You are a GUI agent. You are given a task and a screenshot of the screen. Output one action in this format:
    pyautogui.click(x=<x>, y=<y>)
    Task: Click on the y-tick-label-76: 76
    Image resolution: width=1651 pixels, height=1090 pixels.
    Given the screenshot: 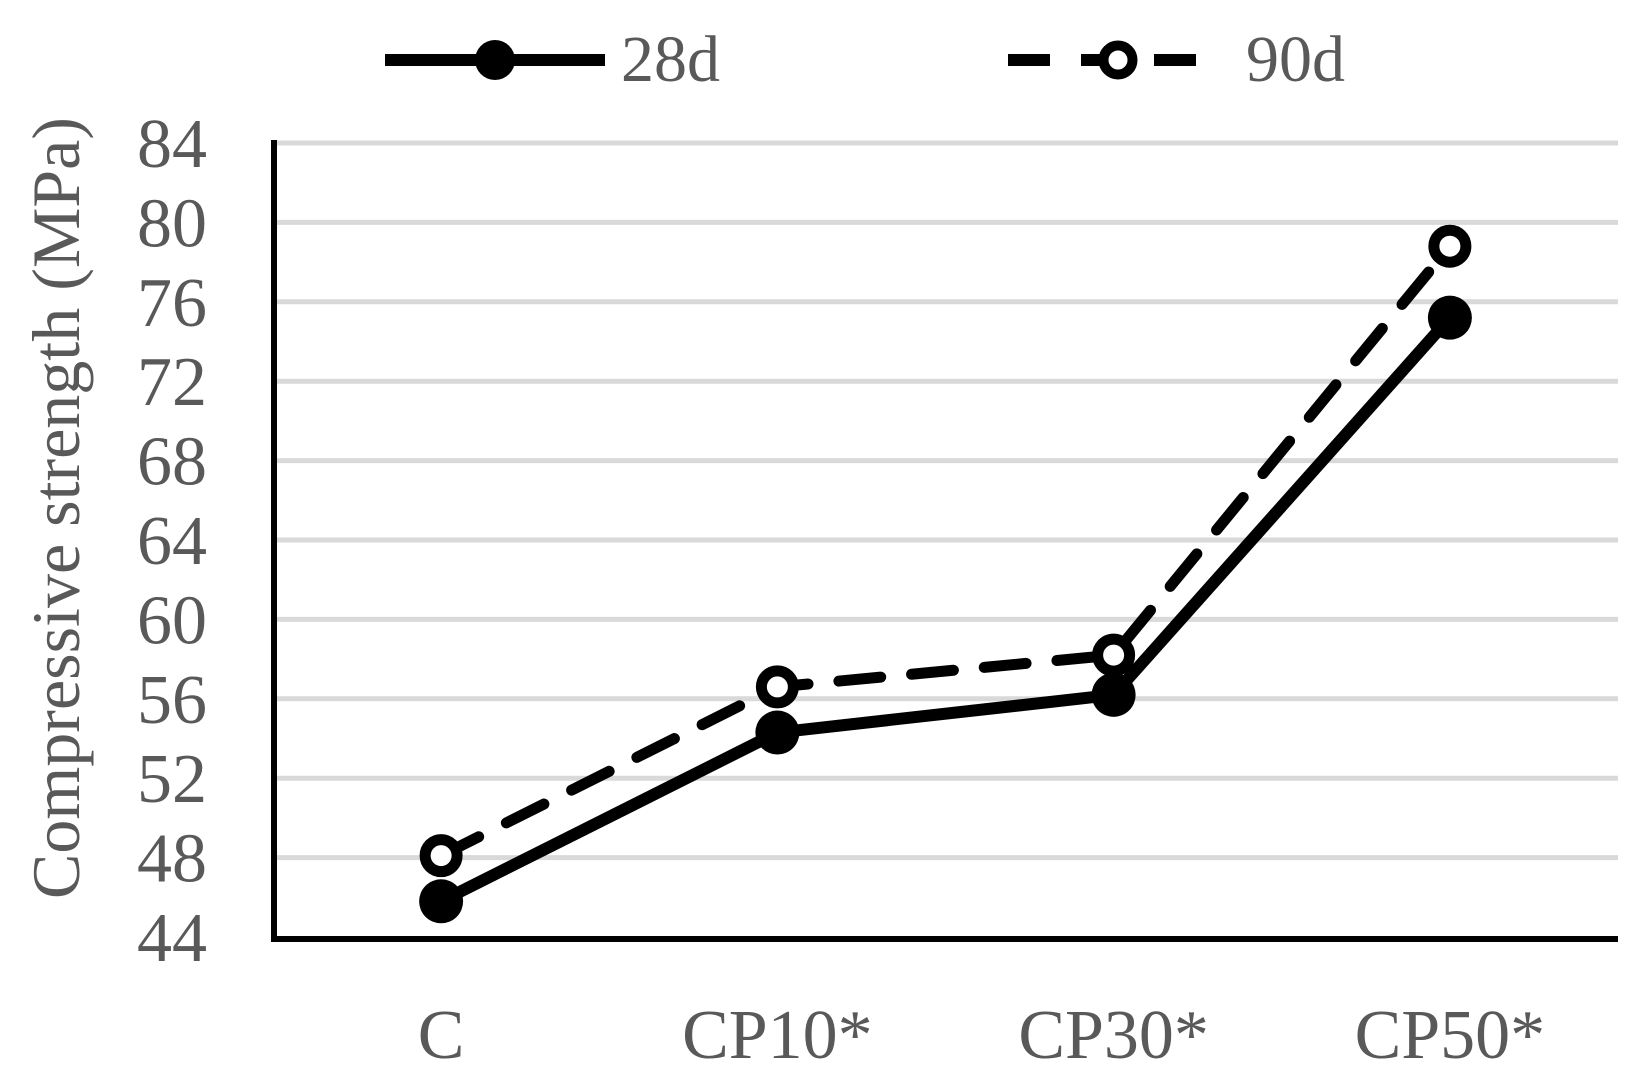 What is the action you would take?
    pyautogui.click(x=172, y=303)
    